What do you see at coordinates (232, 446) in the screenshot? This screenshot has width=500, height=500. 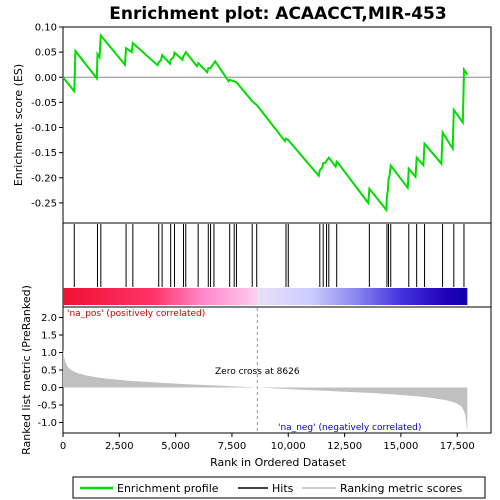 I see `x-tick-label: 7,500` at bounding box center [232, 446].